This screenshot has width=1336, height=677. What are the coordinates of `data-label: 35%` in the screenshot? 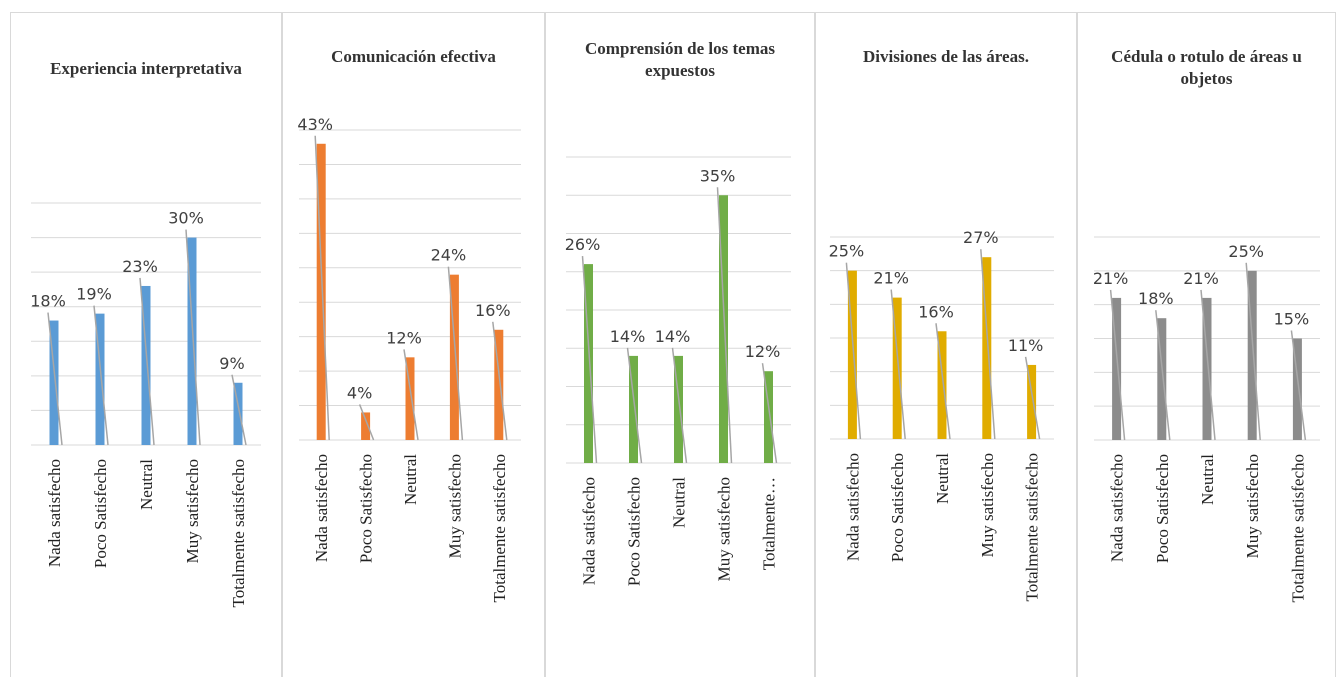 It's located at (718, 175).